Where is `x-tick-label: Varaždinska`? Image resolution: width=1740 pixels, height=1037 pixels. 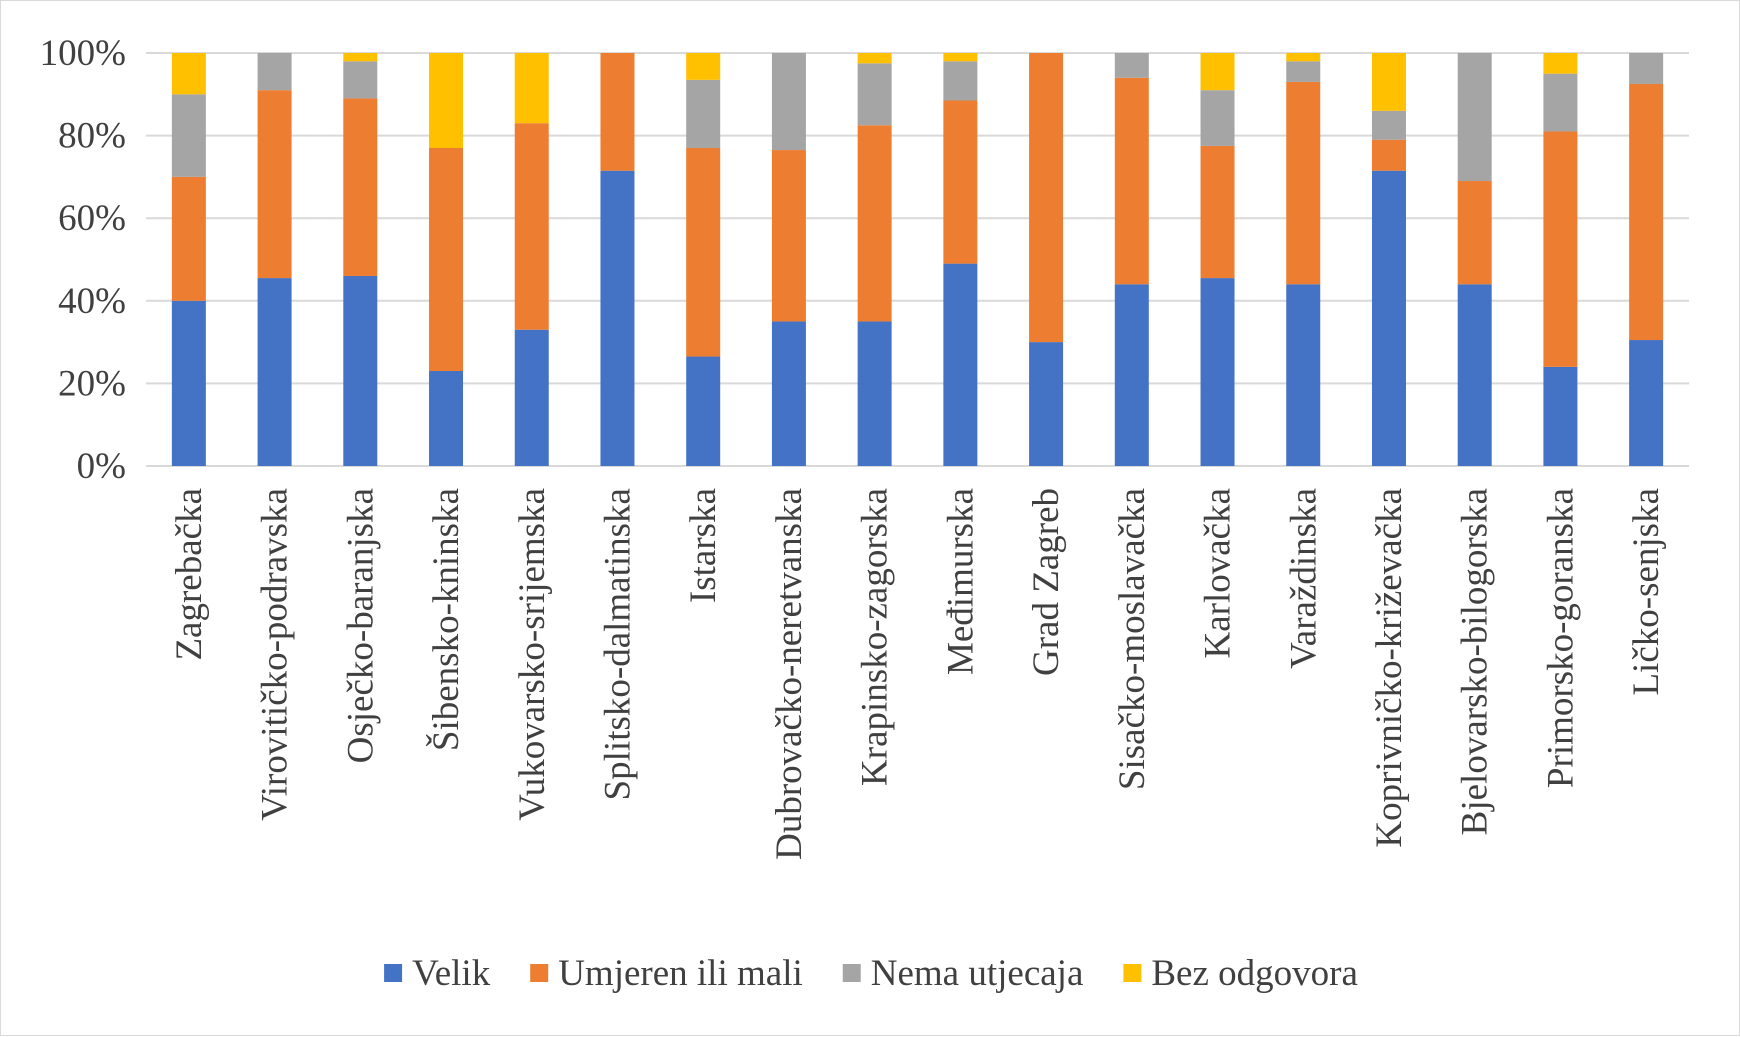
x-tick-label: Varaždinska is located at coordinates (1303, 578).